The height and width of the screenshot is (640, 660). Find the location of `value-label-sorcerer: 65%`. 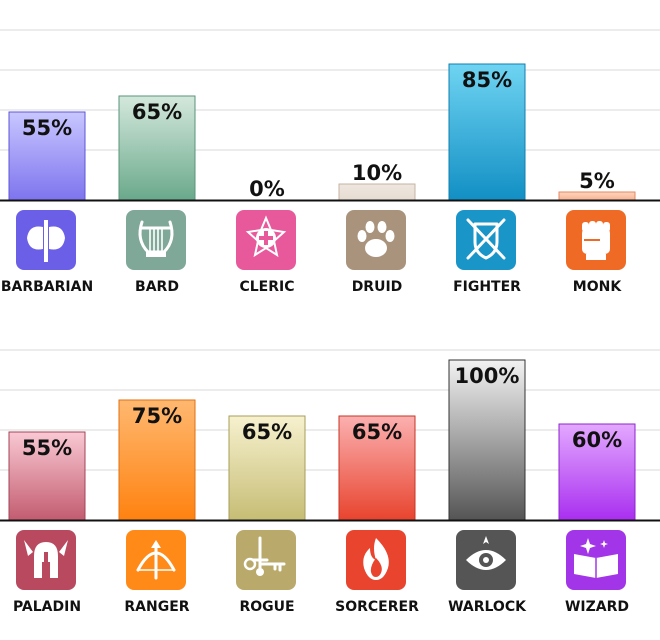

value-label-sorcerer: 65% is located at coordinates (377, 432).